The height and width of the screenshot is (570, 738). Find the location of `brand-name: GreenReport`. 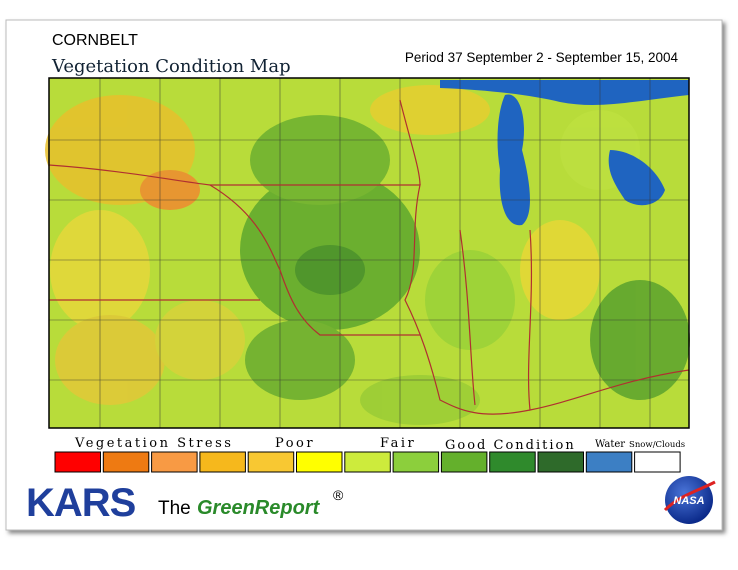

brand-name: GreenReport is located at coordinates (259, 508).